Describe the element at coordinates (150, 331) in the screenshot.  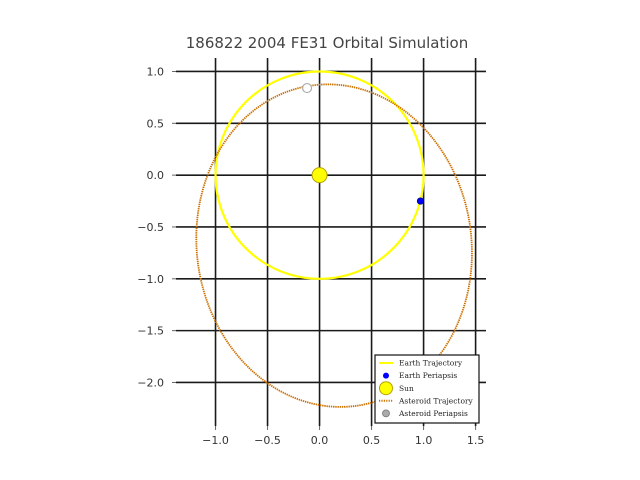
I see `y-tick-label: −1.5` at that location.